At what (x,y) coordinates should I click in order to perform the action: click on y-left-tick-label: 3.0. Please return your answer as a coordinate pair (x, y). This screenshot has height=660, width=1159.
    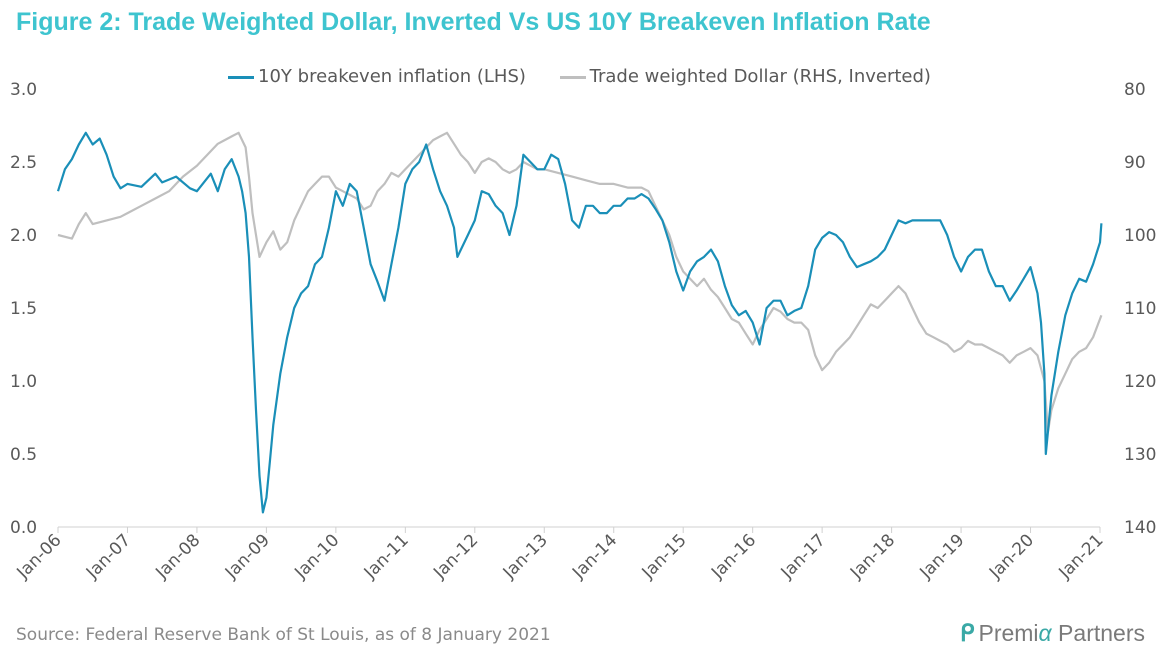
    Looking at the image, I should click on (23, 90).